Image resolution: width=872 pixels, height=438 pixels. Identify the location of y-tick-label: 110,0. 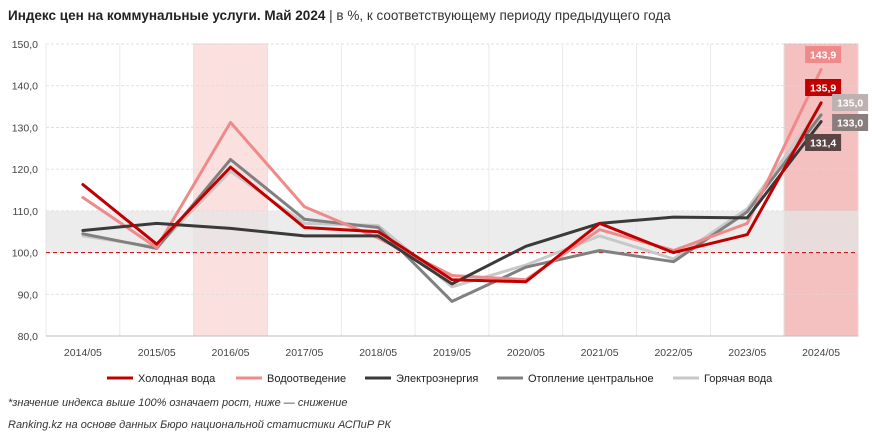
(26, 212).